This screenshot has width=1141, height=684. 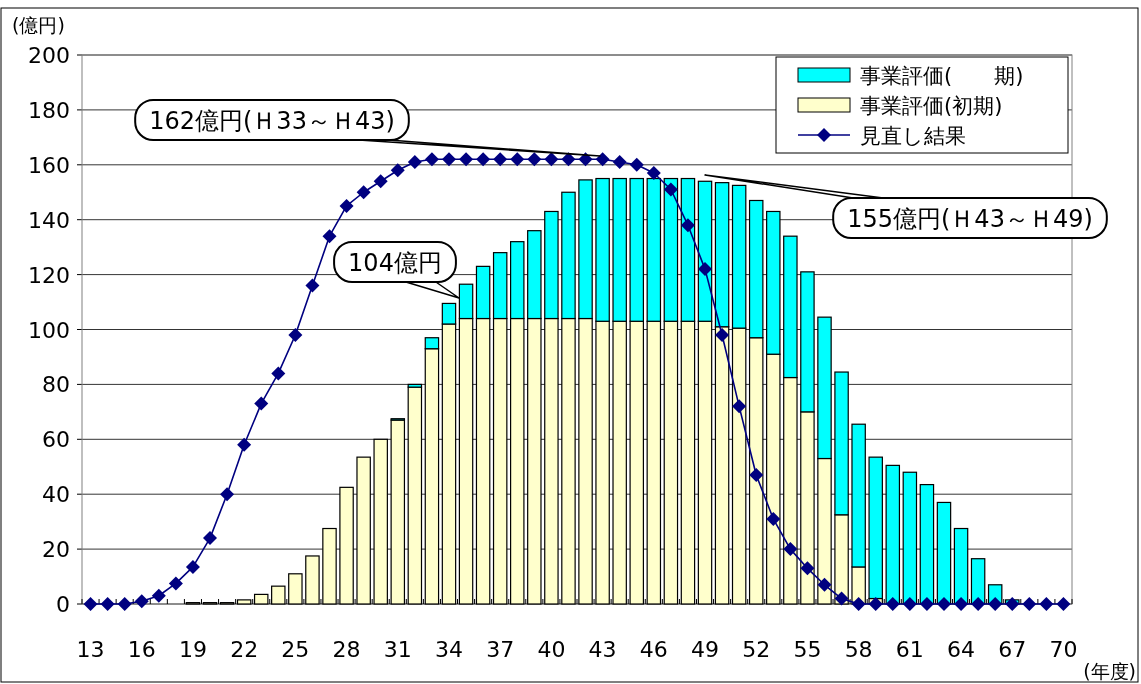 I want to click on y-tick-label: 140, so click(x=49, y=220).